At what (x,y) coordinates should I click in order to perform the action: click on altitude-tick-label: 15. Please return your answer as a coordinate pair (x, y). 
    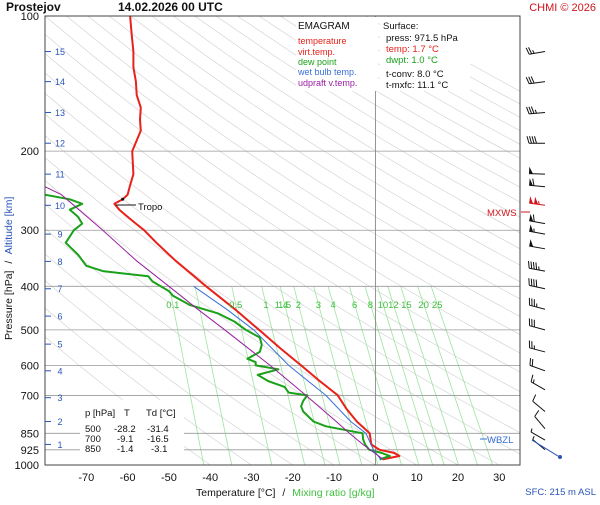
    Looking at the image, I should click on (60, 52).